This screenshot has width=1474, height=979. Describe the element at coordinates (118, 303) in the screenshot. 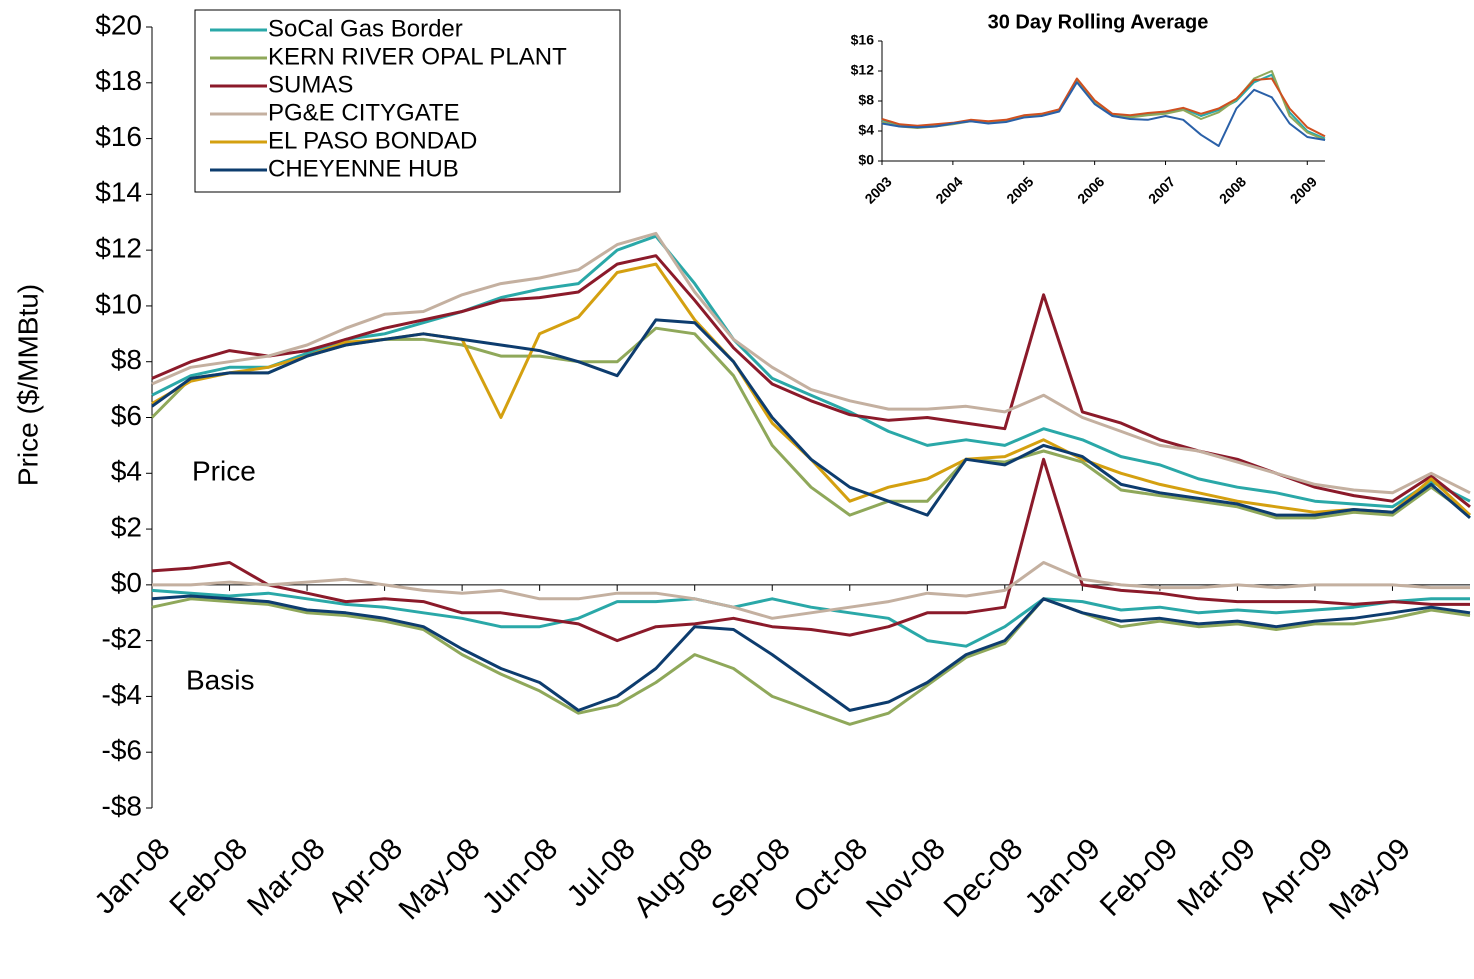

I see `y-tick-label: $10` at that location.